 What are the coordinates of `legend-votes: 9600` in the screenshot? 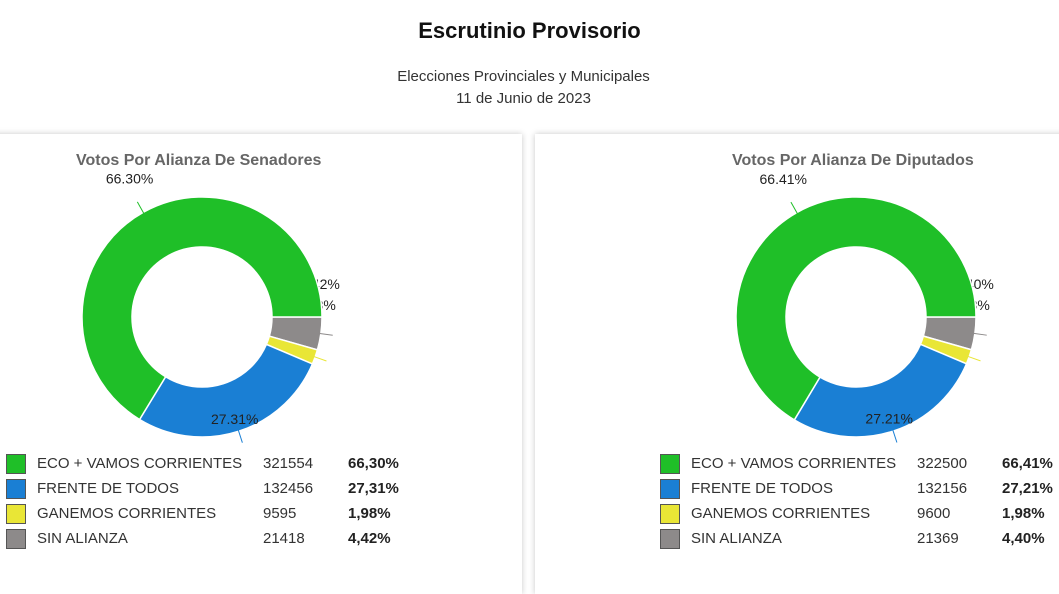 It's located at (934, 513).